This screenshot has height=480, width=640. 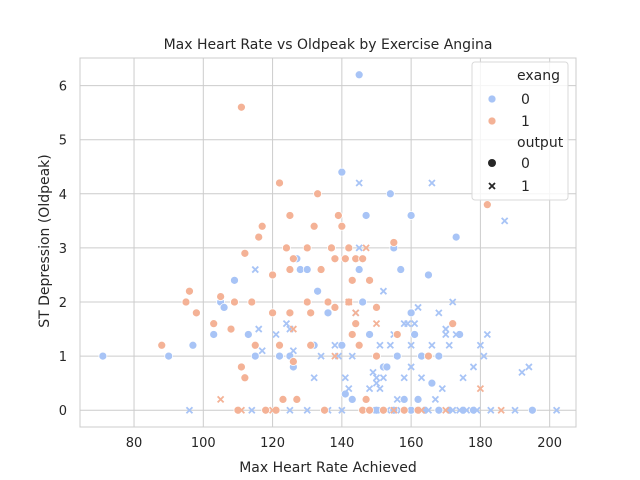 I want to click on y-tick-label: 0, so click(x=63, y=411).